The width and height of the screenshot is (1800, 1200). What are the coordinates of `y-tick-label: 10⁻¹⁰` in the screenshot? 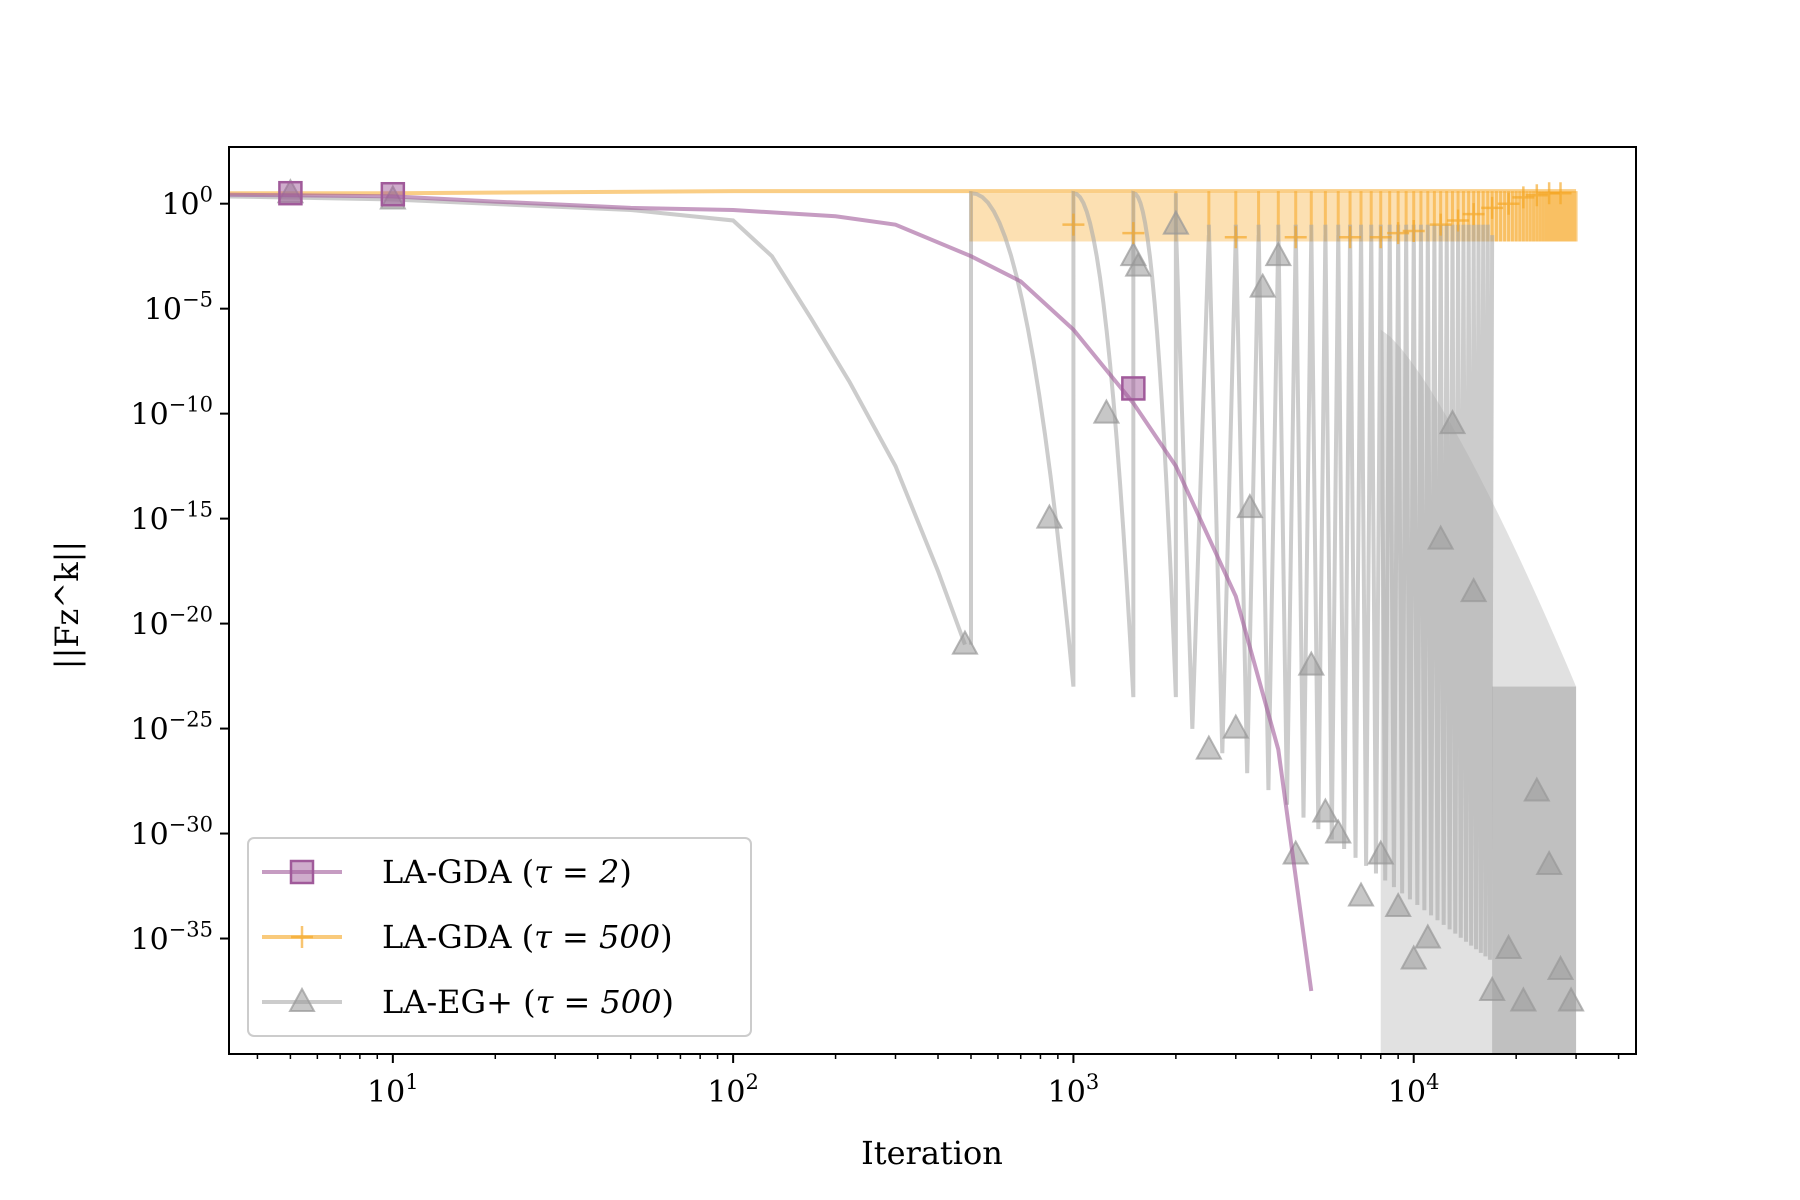 It's located at (171, 413).